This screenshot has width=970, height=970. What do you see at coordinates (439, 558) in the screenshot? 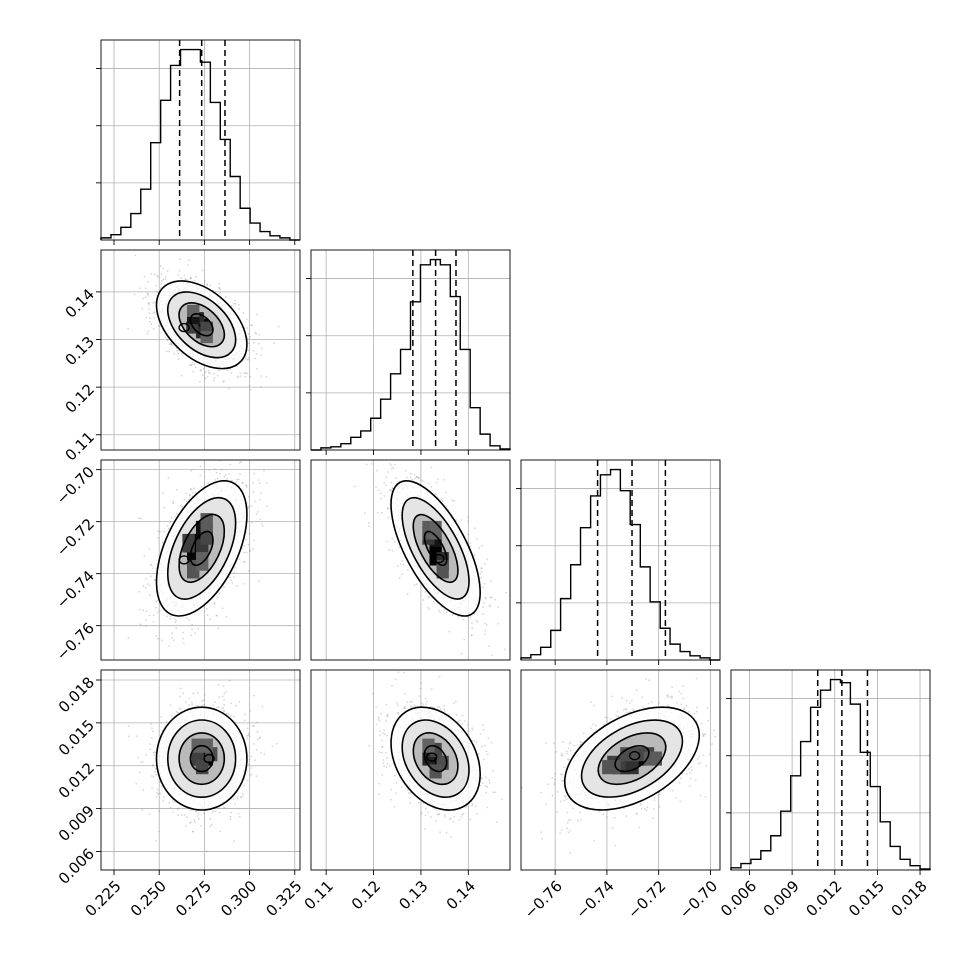
I see `joint-1-2-contour-inner` at bounding box center [439, 558].